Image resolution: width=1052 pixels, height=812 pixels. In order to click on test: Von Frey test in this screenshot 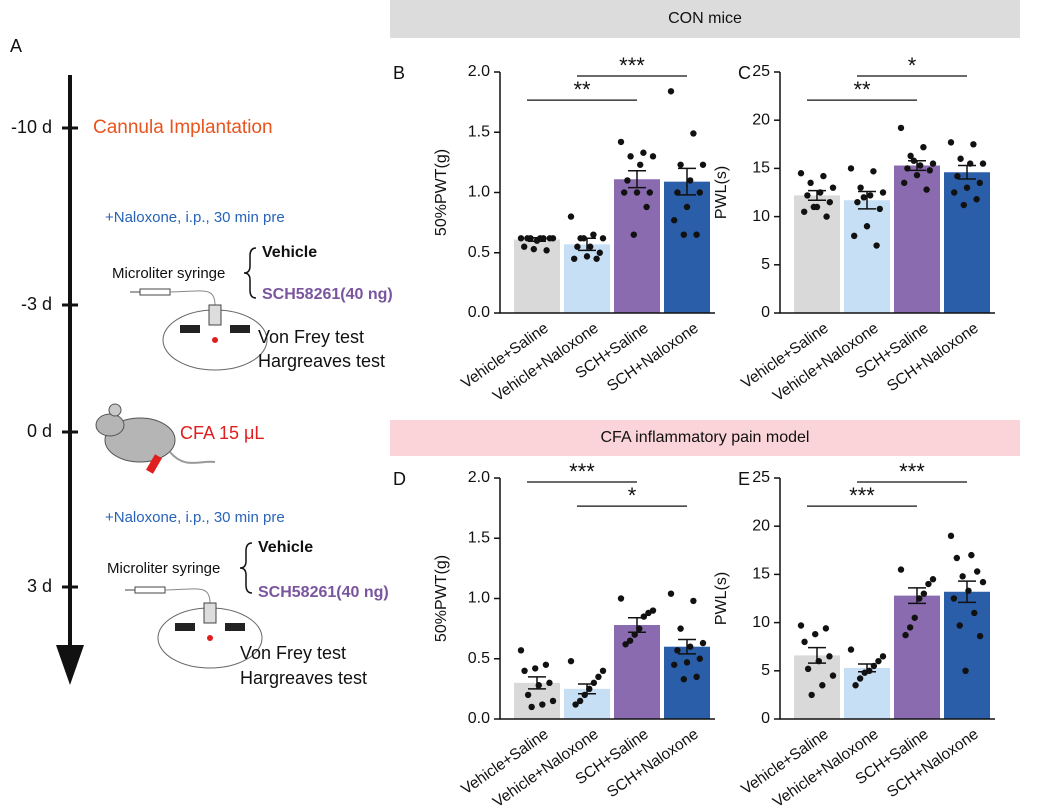, I will do `click(311, 337)`.